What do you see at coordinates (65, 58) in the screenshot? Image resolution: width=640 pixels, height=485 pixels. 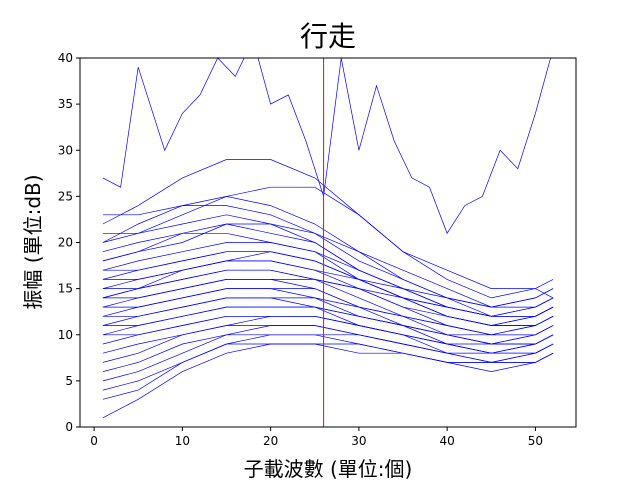 I see `y-tick-label: 40` at bounding box center [65, 58].